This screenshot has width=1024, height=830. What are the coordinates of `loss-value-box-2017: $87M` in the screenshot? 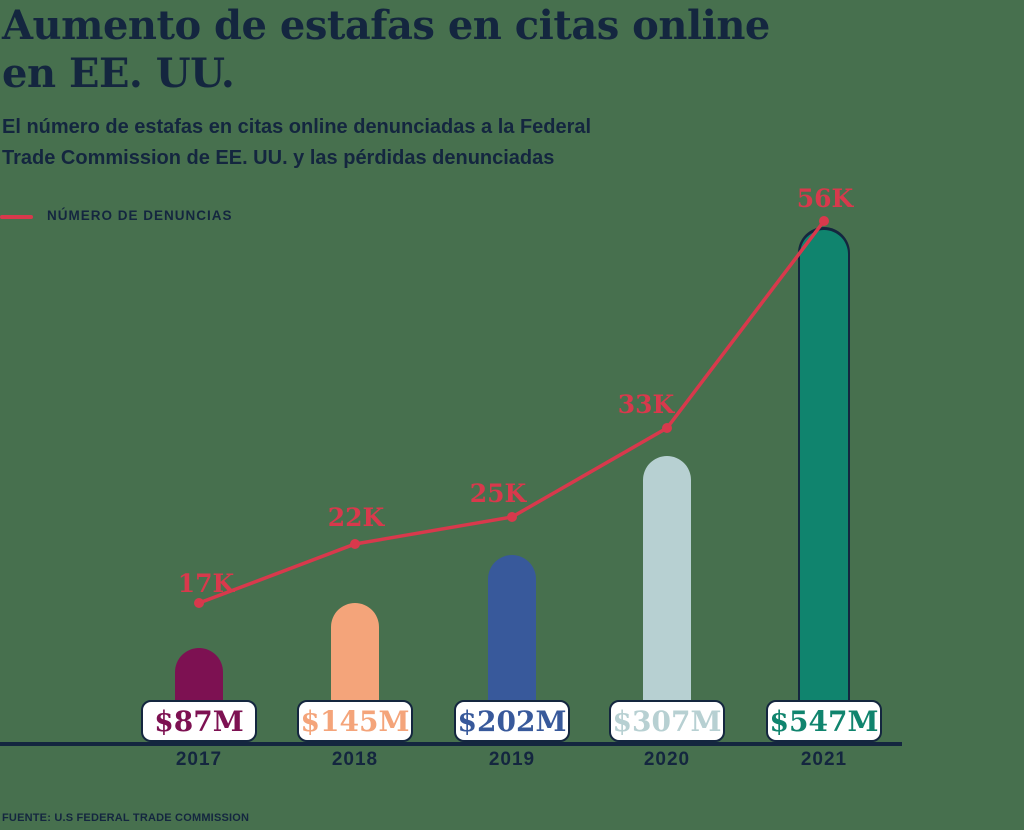 It's located at (199, 721).